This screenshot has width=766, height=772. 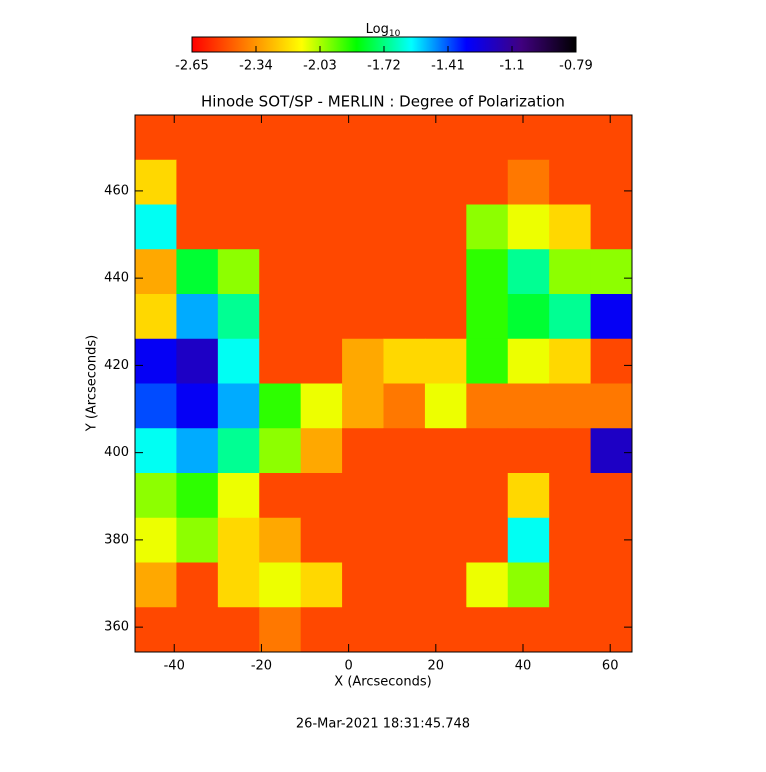 I want to click on colorbar-label: Log10, so click(x=383, y=30).